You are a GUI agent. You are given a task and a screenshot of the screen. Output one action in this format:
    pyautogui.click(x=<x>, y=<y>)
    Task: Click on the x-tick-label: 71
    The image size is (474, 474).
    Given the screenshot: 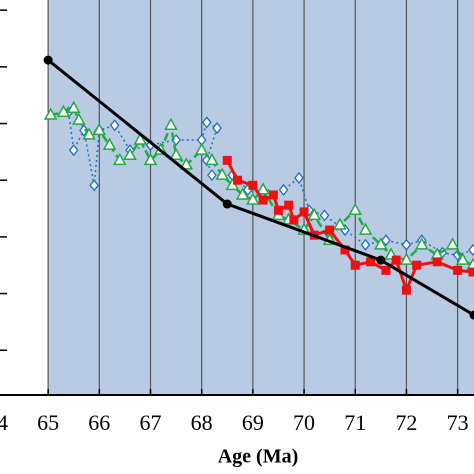 What is the action you would take?
    pyautogui.click(x=355, y=422)
    